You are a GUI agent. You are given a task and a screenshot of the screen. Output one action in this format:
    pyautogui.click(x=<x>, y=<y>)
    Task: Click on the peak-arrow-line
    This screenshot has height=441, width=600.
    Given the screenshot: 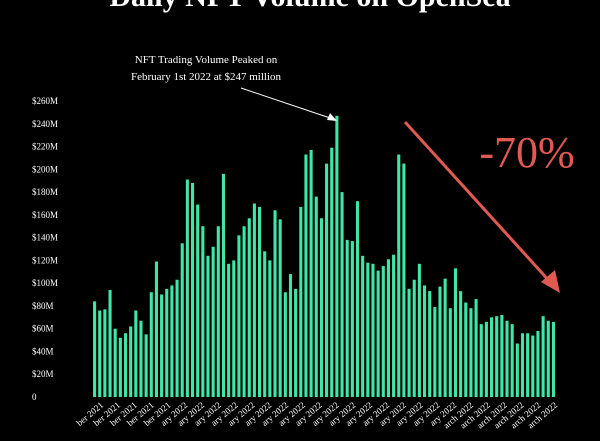 What is the action you would take?
    pyautogui.click(x=287, y=103)
    